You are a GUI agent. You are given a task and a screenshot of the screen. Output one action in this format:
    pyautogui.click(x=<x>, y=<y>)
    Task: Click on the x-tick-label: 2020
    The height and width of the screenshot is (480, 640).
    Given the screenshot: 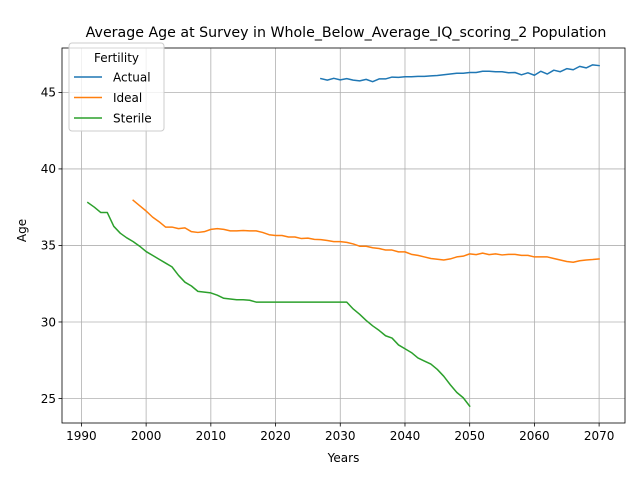 What is the action you would take?
    pyautogui.click(x=275, y=436)
    